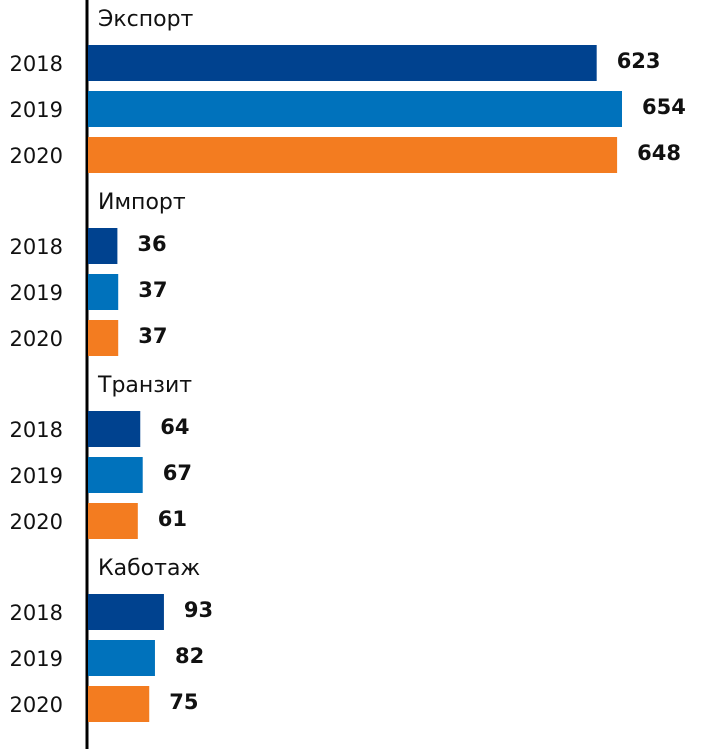 The height and width of the screenshot is (753, 720). What do you see at coordinates (142, 202) in the screenshot?
I see `category-label: Импорт` at bounding box center [142, 202].